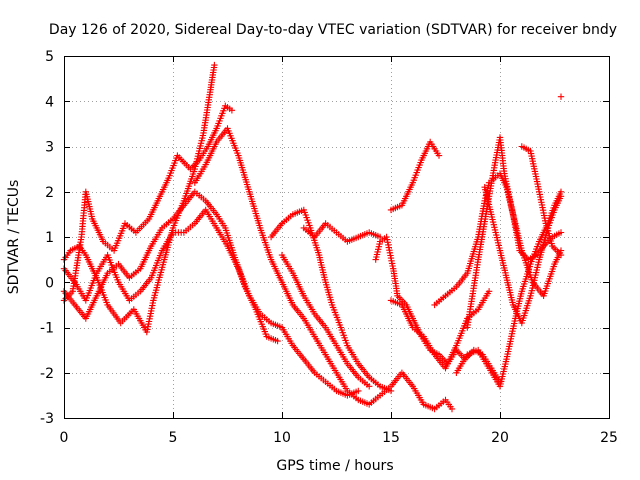 The image size is (640, 480). What do you see at coordinates (49, 102) in the screenshot?
I see `y-tick-label: 4` at bounding box center [49, 102].